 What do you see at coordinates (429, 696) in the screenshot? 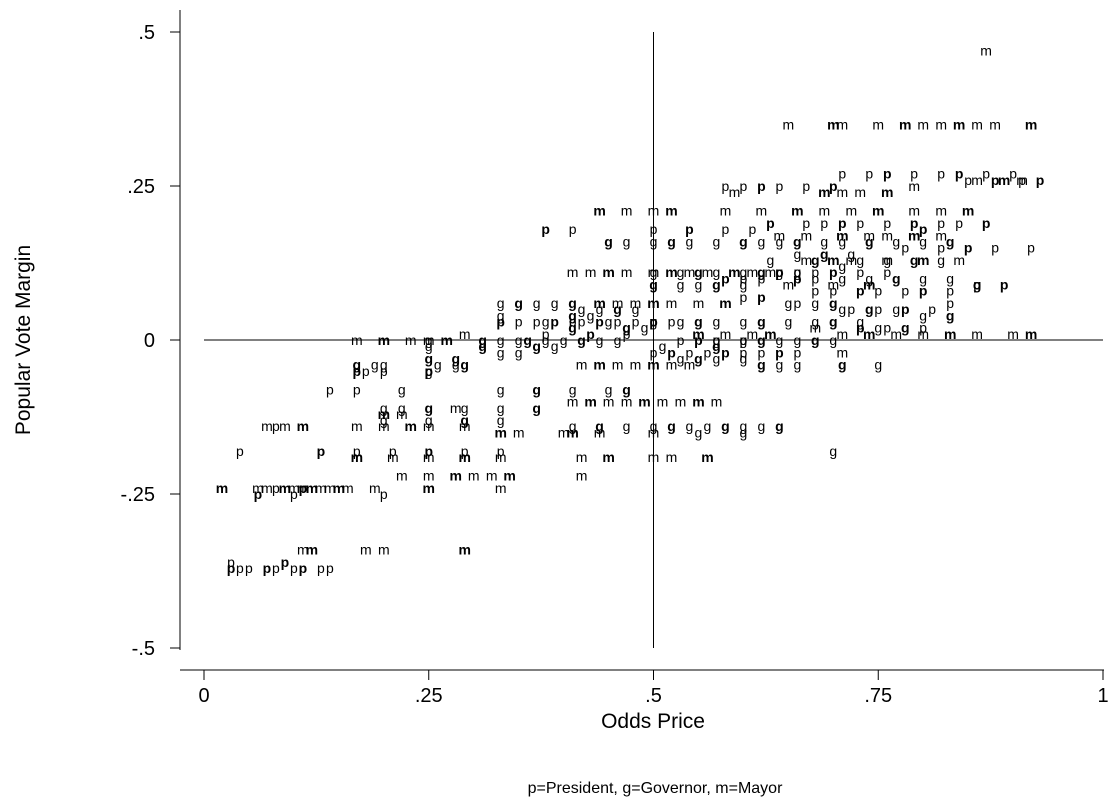
I see `x-tick-label: .25` at bounding box center [429, 696].